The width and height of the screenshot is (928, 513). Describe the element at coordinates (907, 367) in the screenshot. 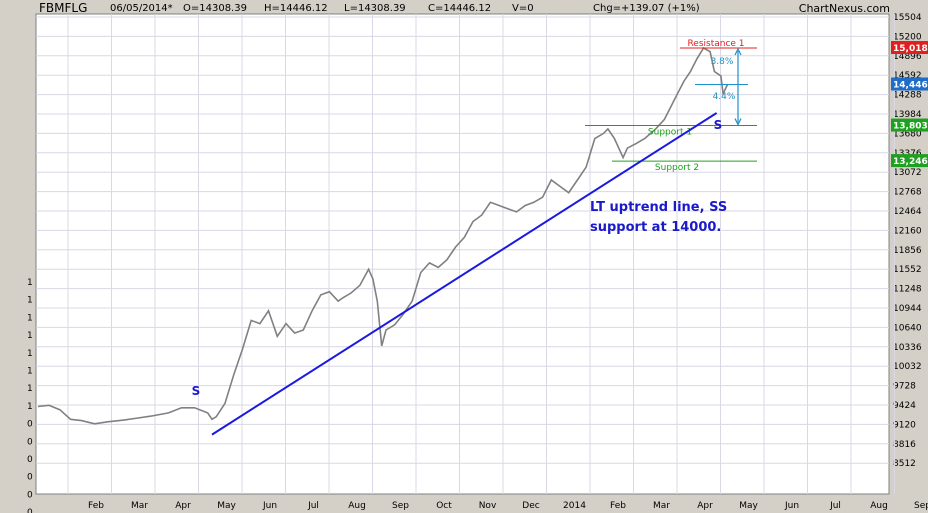

I see `y-tick-label: 10032` at that location.